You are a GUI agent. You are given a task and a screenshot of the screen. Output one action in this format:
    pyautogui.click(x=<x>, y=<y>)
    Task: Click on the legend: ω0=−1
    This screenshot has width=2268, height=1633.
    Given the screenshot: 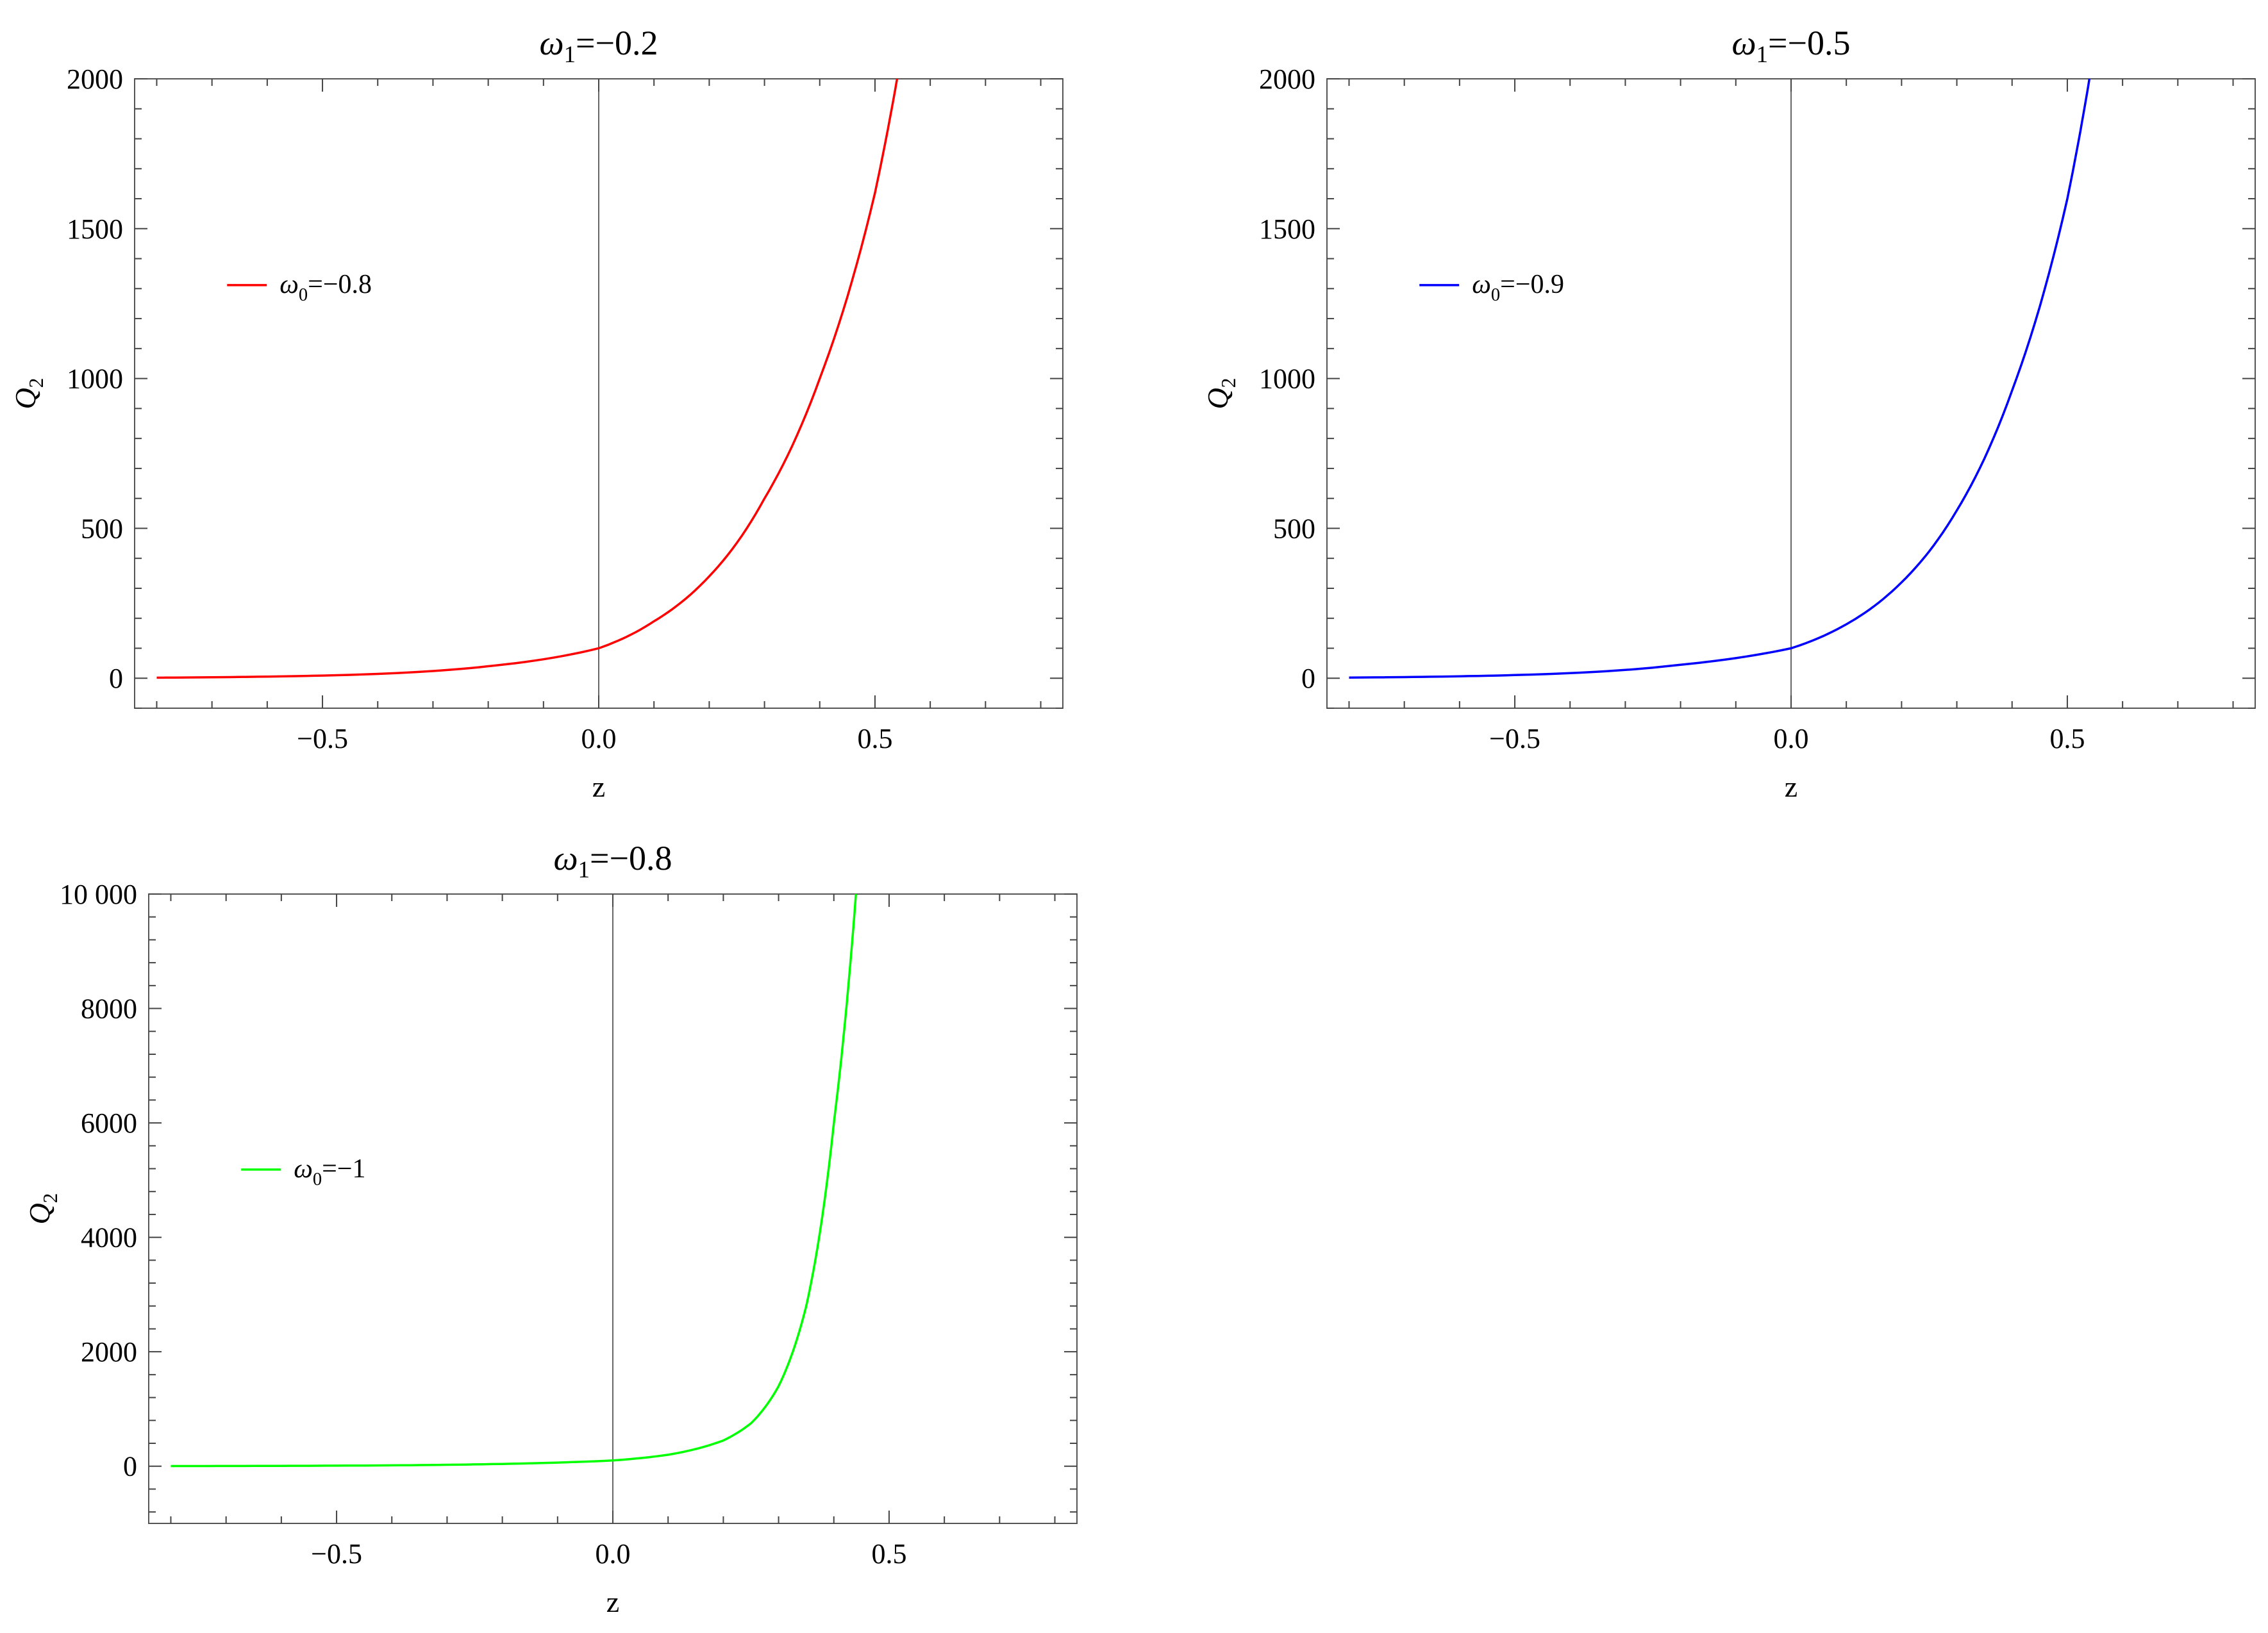 What is the action you would take?
    pyautogui.click(x=303, y=1172)
    